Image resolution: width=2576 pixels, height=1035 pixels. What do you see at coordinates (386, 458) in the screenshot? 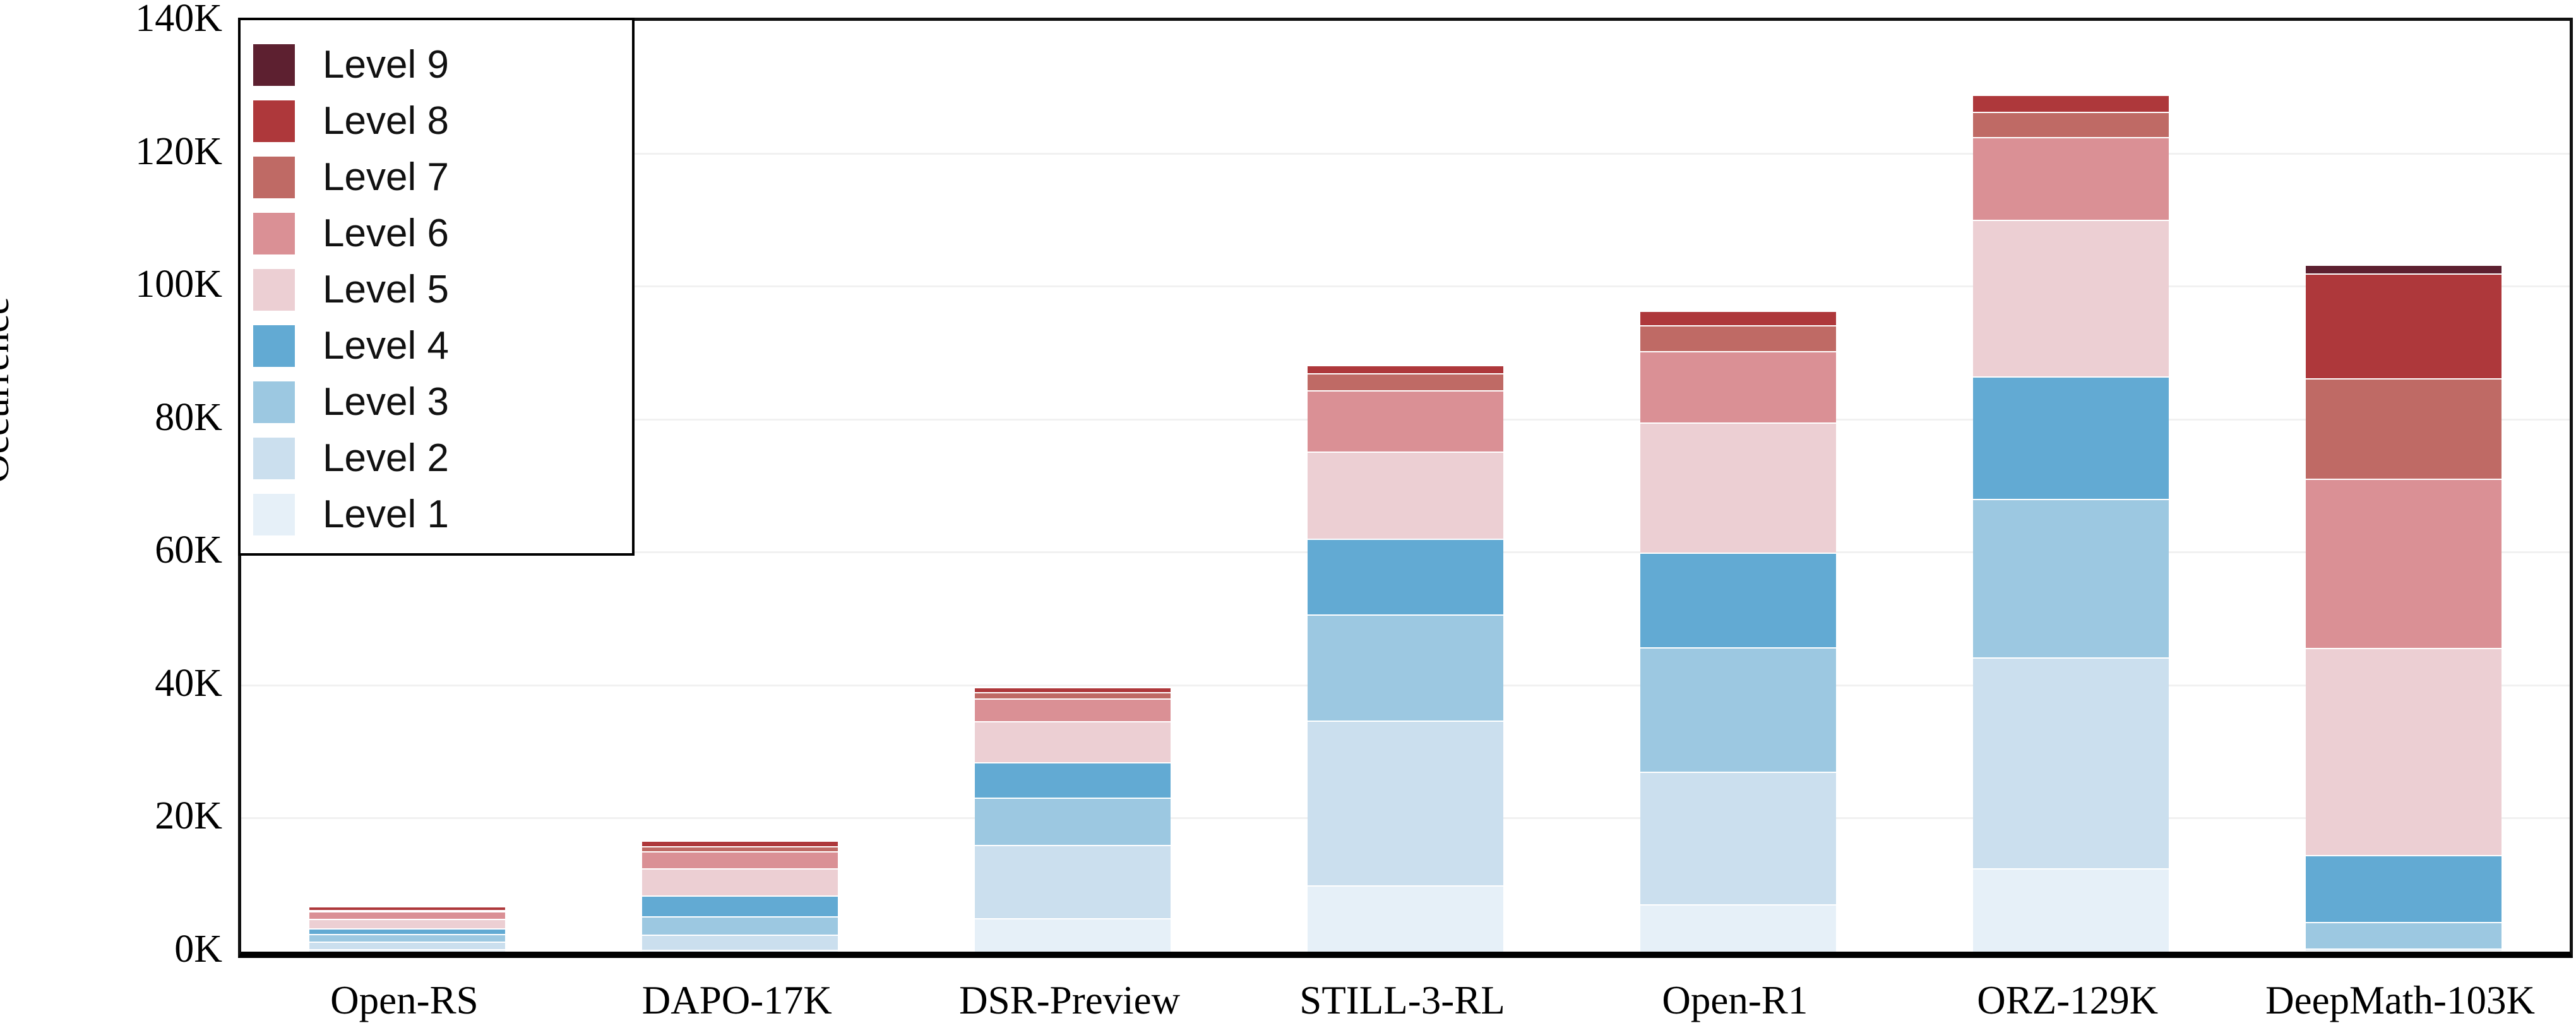
I see `legend-label: Level 2` at bounding box center [386, 458].